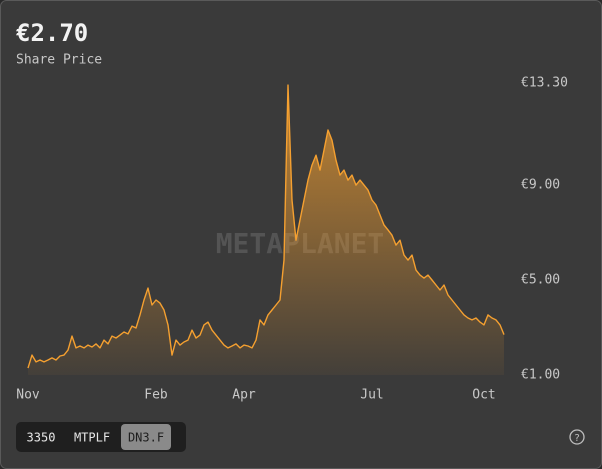 Image resolution: width=602 pixels, height=469 pixels. What do you see at coordinates (540, 280) in the screenshot?
I see `y-tick-label: €5.00` at bounding box center [540, 280].